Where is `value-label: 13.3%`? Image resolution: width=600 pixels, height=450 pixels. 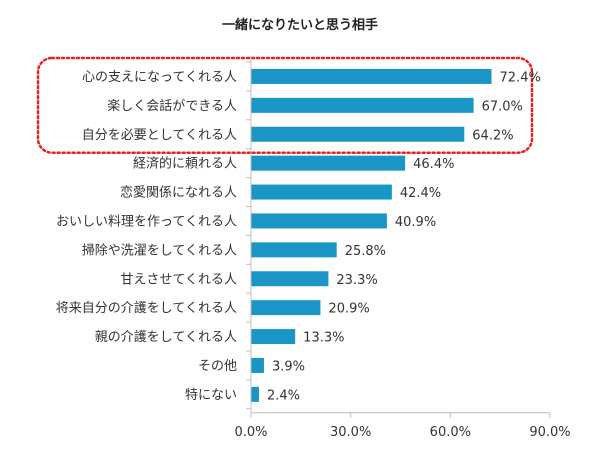
value-label: 13.3% is located at coordinates (323, 338).